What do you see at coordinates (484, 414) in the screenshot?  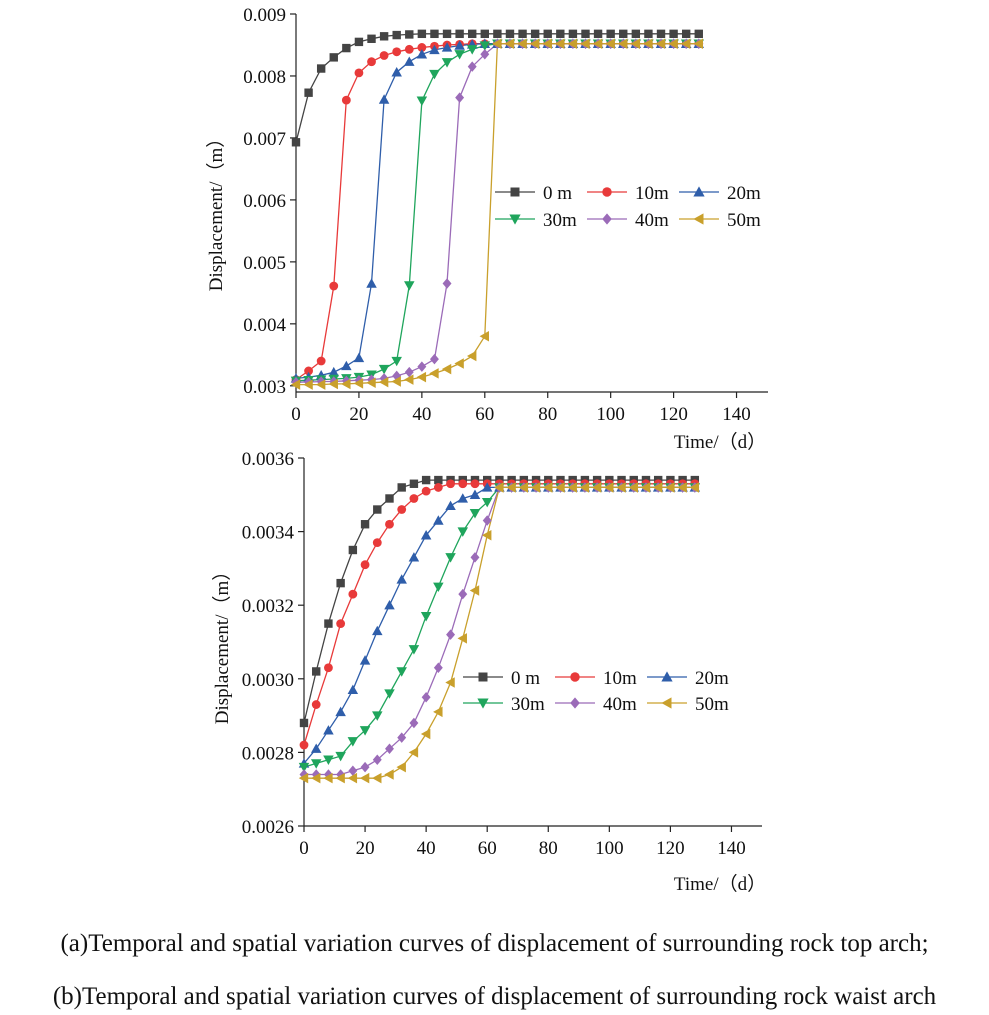 I see `x-tick-label: 60` at bounding box center [484, 414].